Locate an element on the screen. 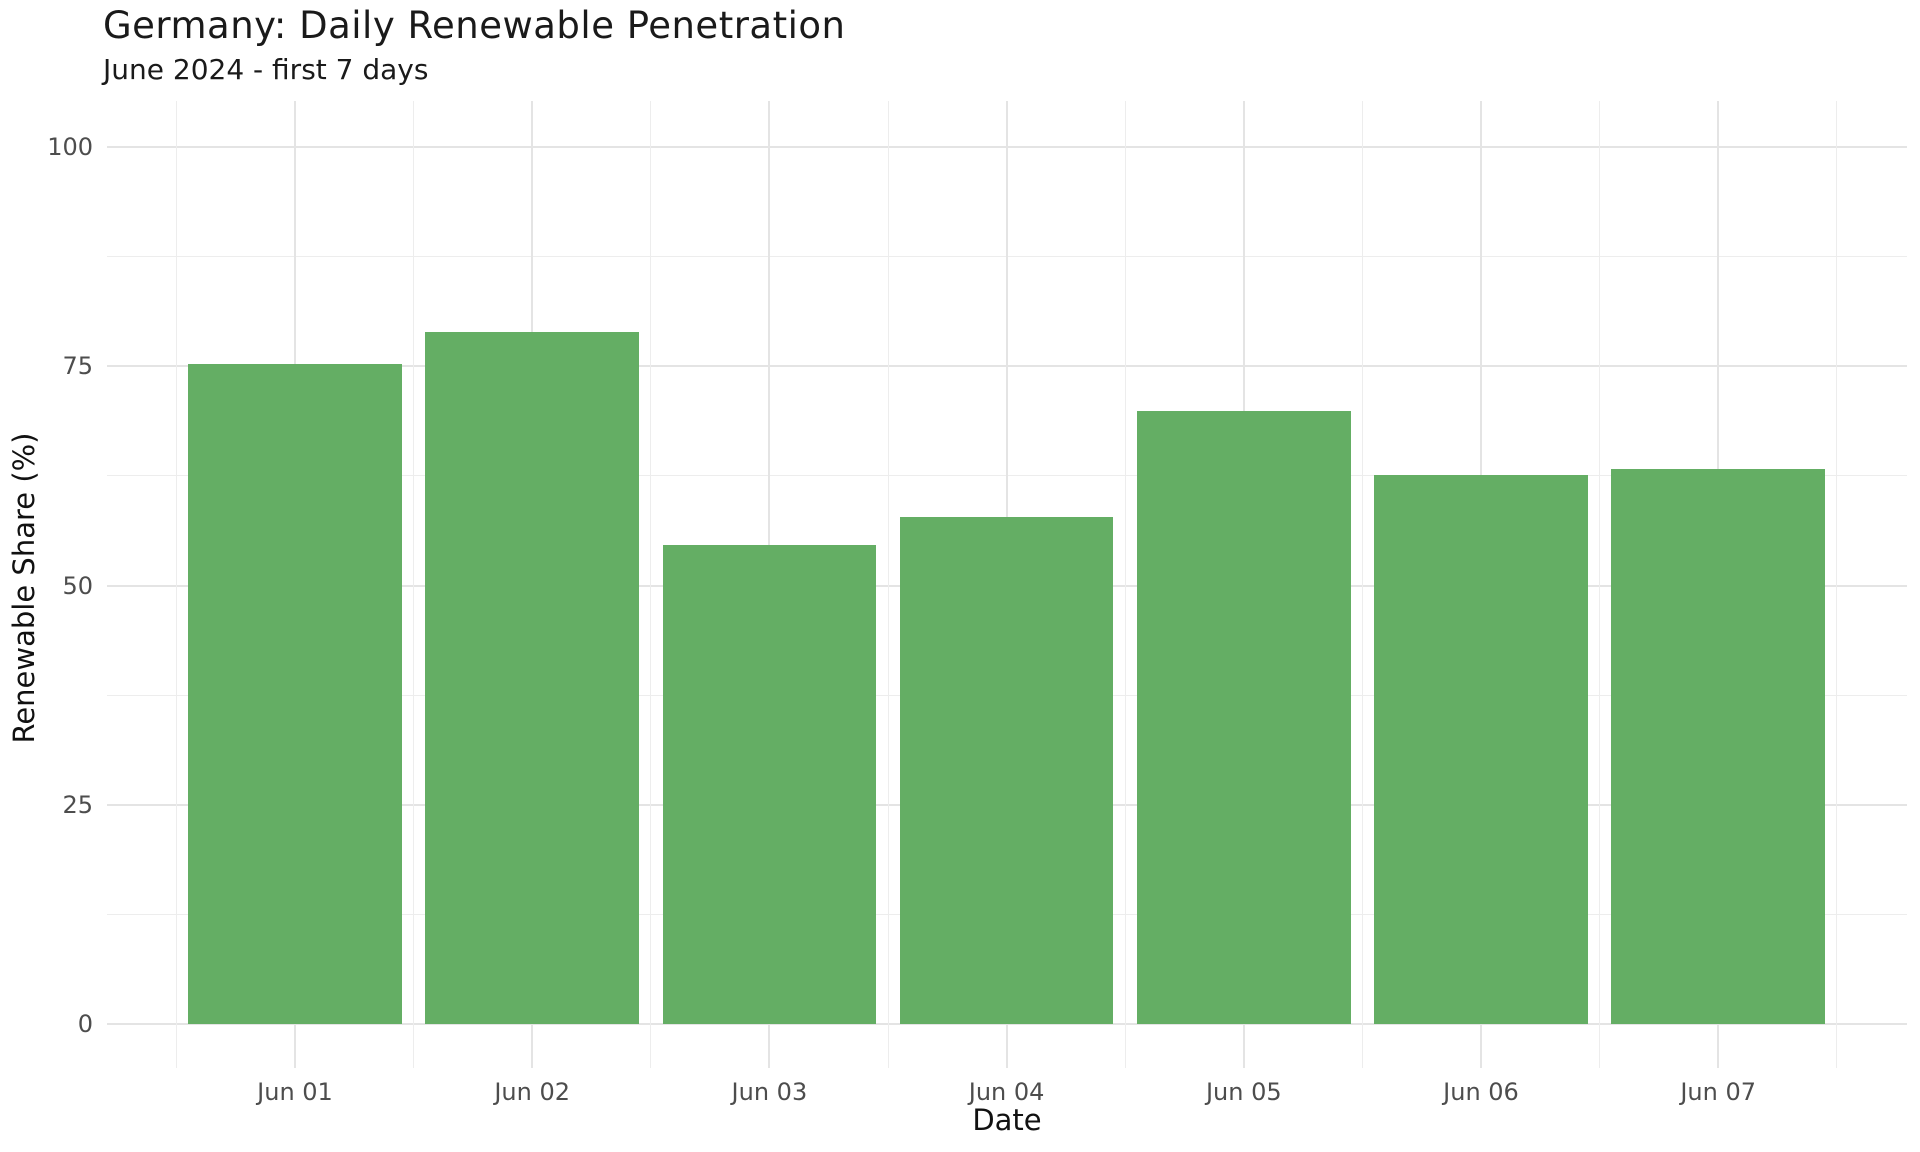  x-tick-label: Jun 05 is located at coordinates (1243, 1092).